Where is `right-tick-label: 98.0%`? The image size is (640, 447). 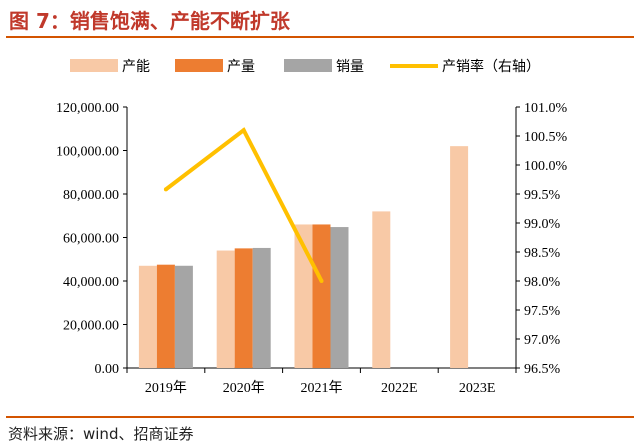 right-tick-label: 98.0% is located at coordinates (542, 282).